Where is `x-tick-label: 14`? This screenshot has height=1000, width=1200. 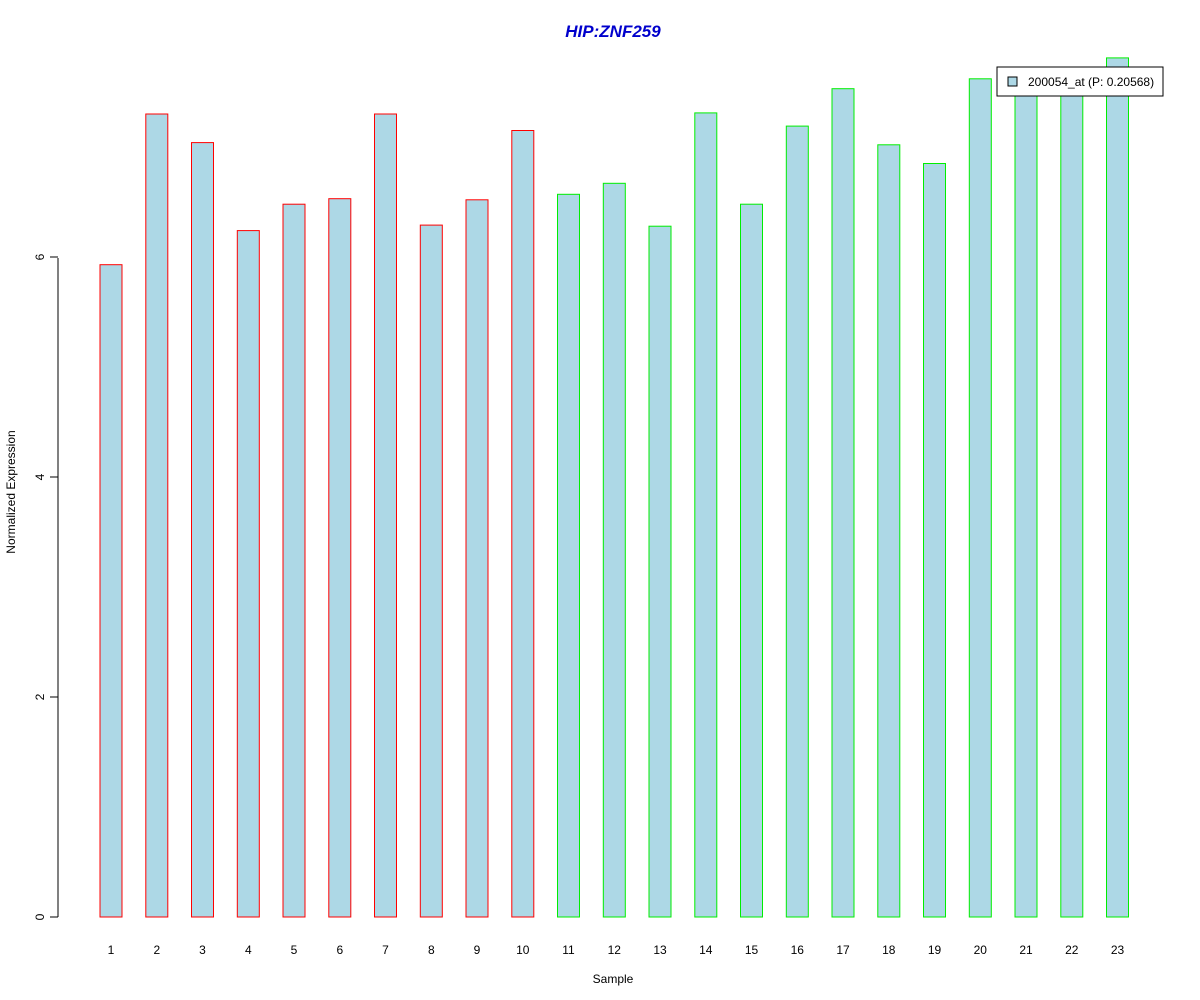 x-tick-label: 14 is located at coordinates (706, 950).